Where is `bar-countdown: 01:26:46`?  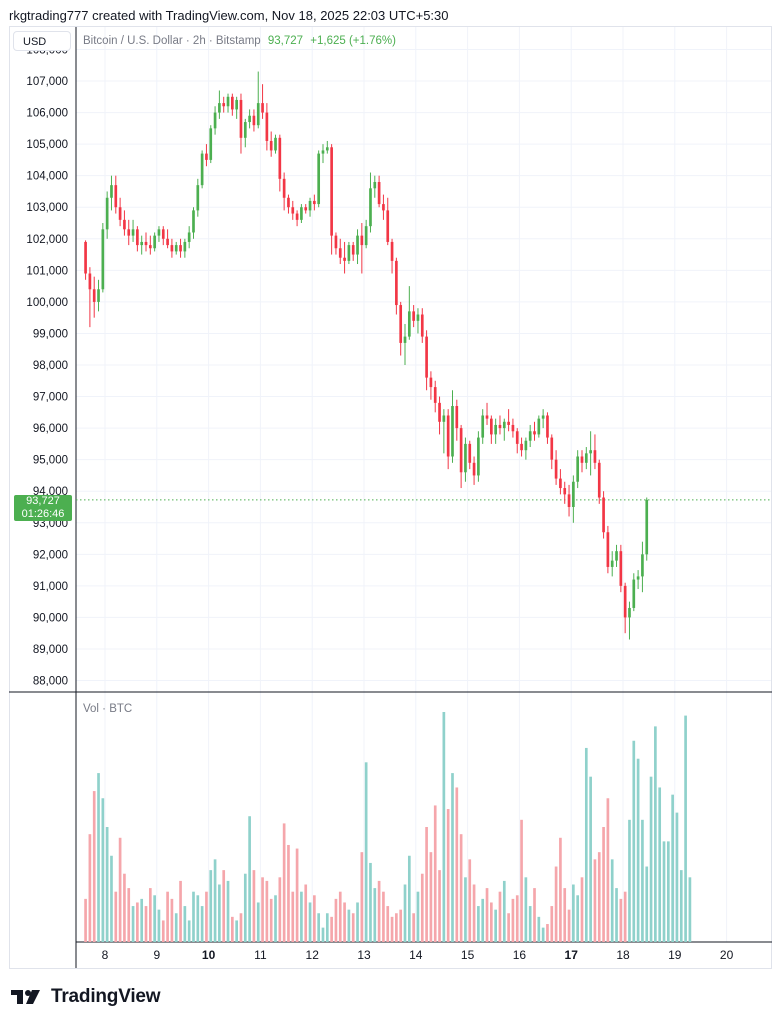
bar-countdown: 01:26:46 is located at coordinates (43, 514).